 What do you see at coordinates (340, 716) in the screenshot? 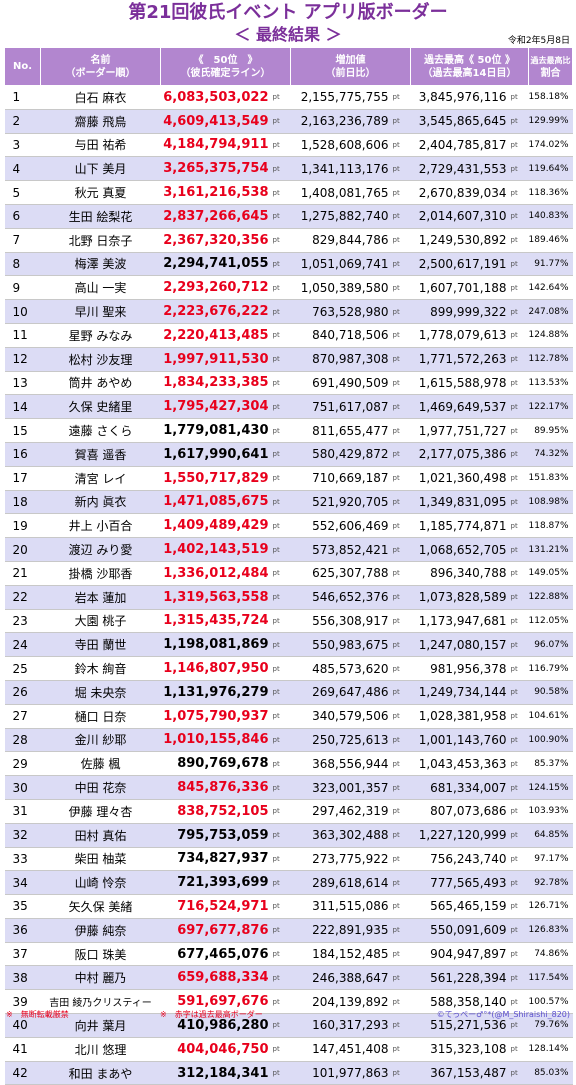
I see `increase-cell: 340,579,506` at bounding box center [340, 716].